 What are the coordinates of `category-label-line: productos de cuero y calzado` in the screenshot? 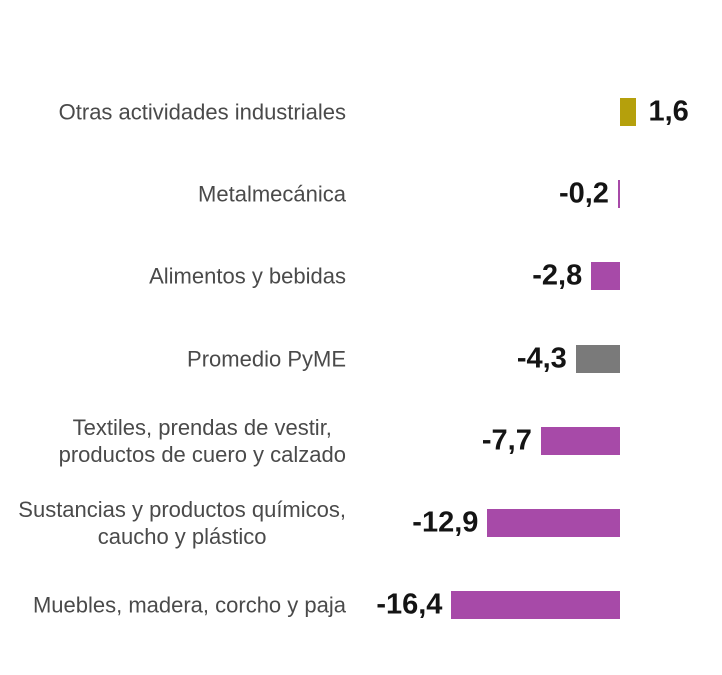 It's located at (202, 454).